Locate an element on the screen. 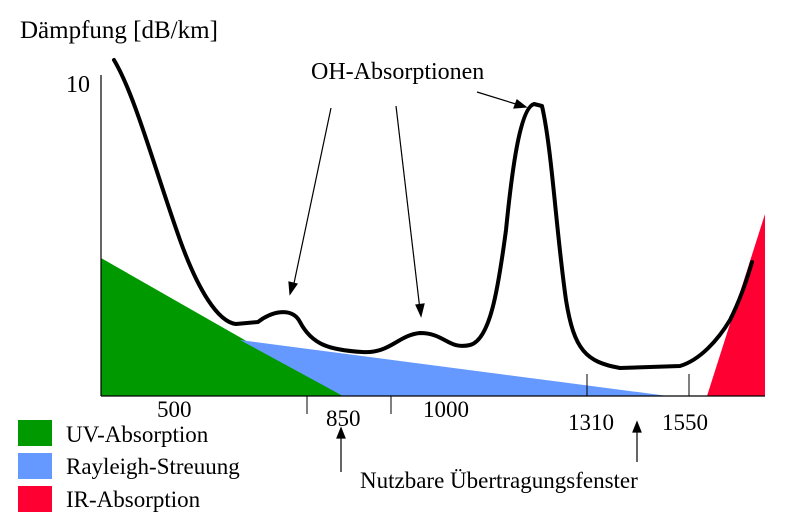 The image size is (800, 527). oh-arrows is located at coordinates (408, 204).